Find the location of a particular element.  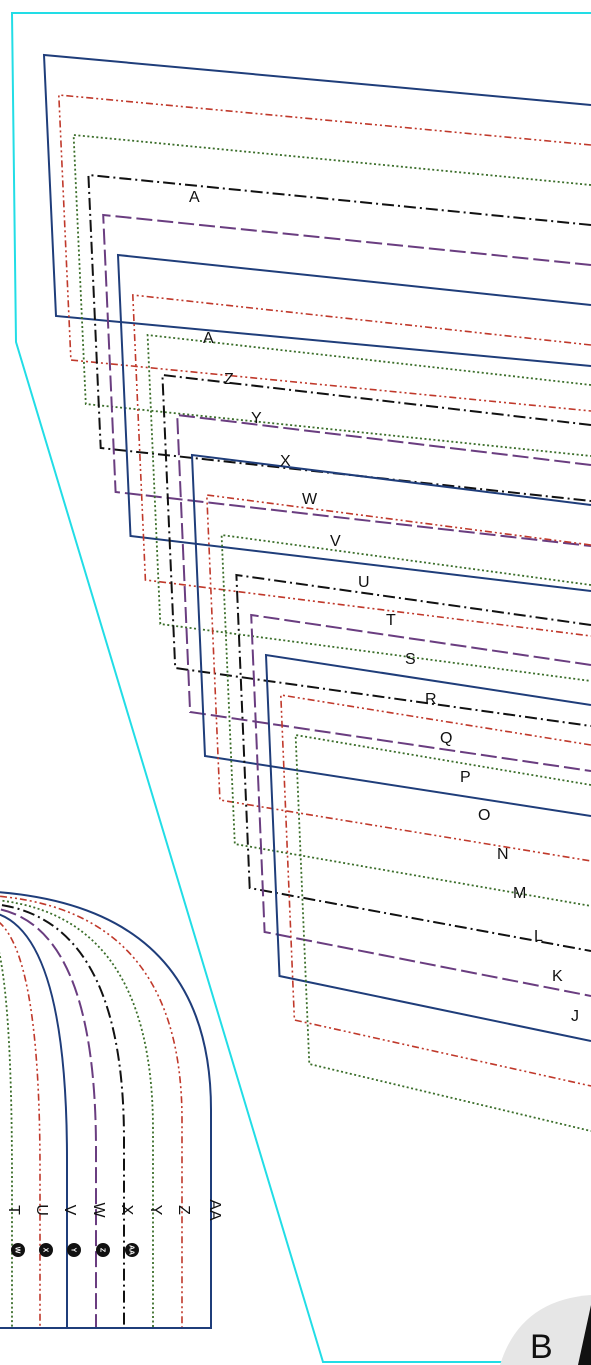

arc-size-label-x: X is located at coordinates (126, 1210).